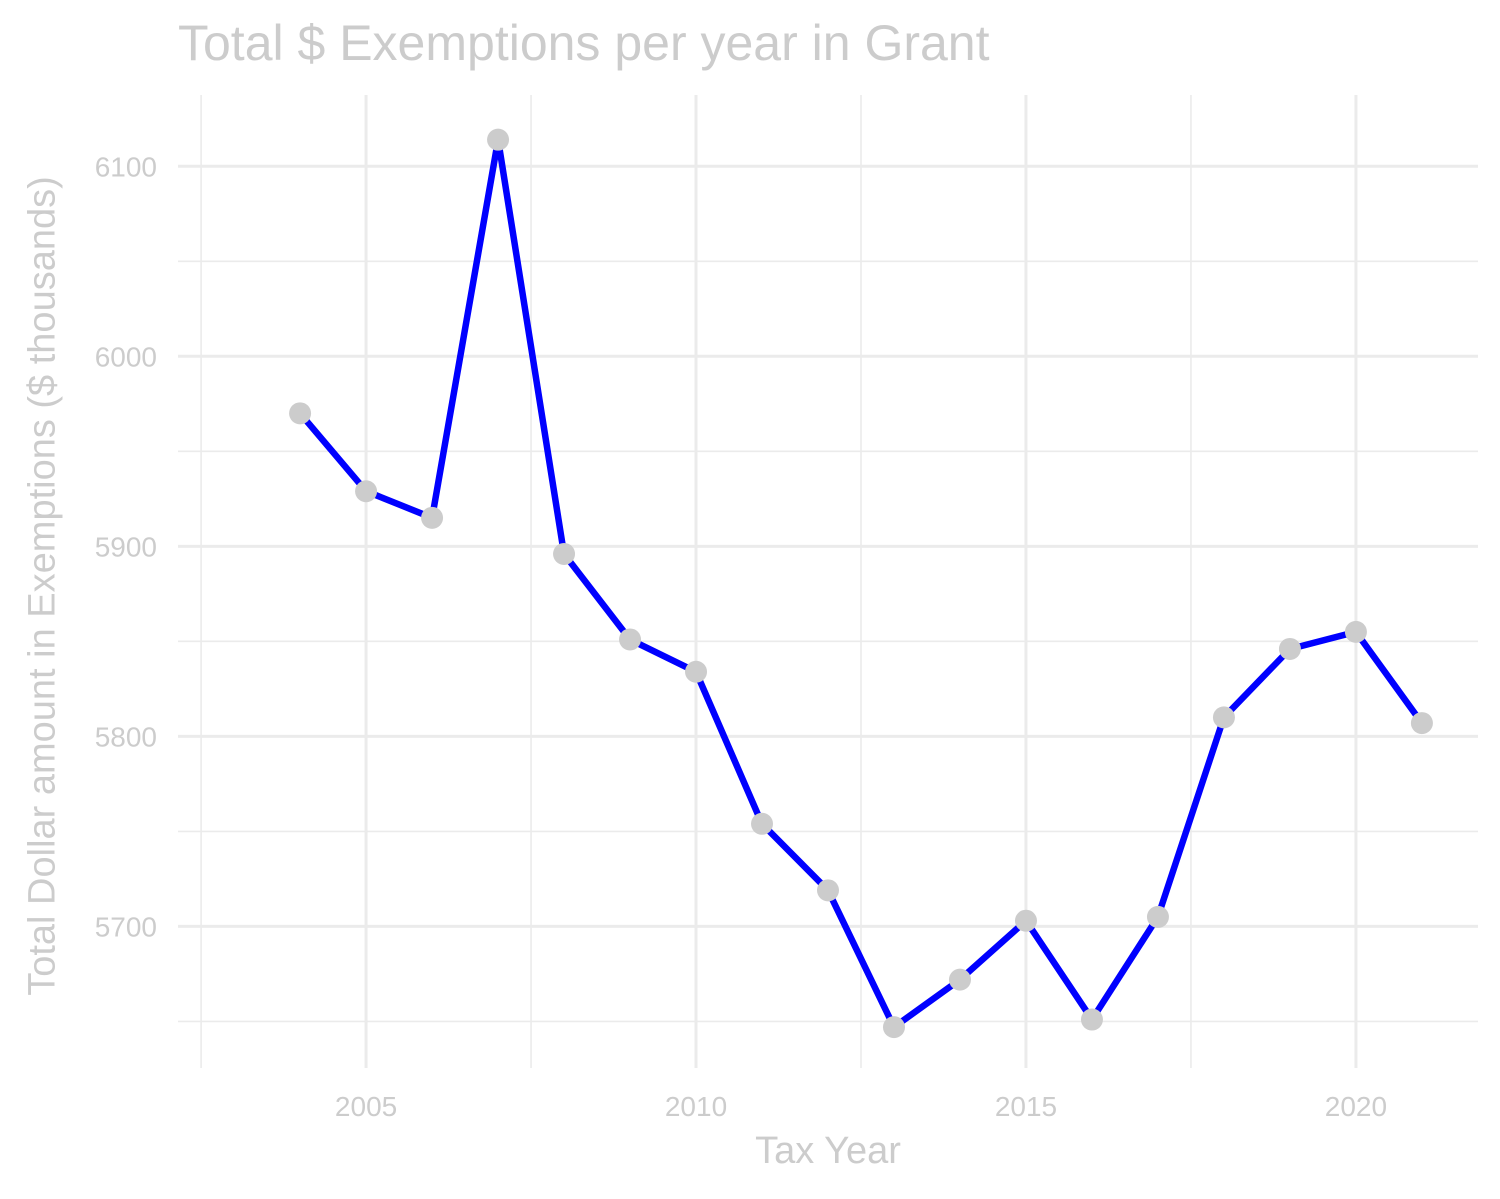 This screenshot has width=1500, height=1199. I want to click on chart-title: Total $ Exemptions per year in Grant, so click(584, 43).